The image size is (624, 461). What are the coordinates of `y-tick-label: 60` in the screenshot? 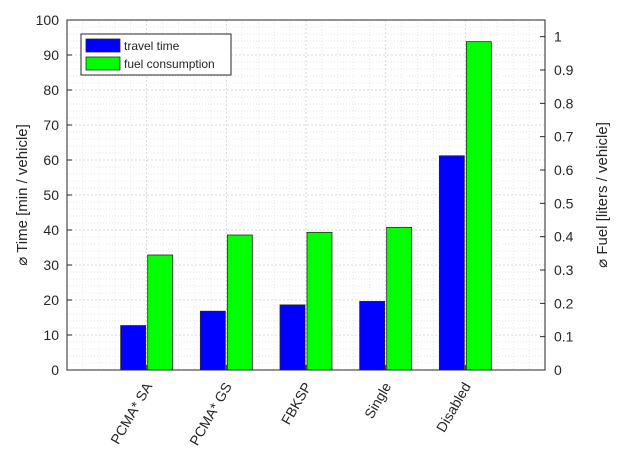 It's located at (51, 160).